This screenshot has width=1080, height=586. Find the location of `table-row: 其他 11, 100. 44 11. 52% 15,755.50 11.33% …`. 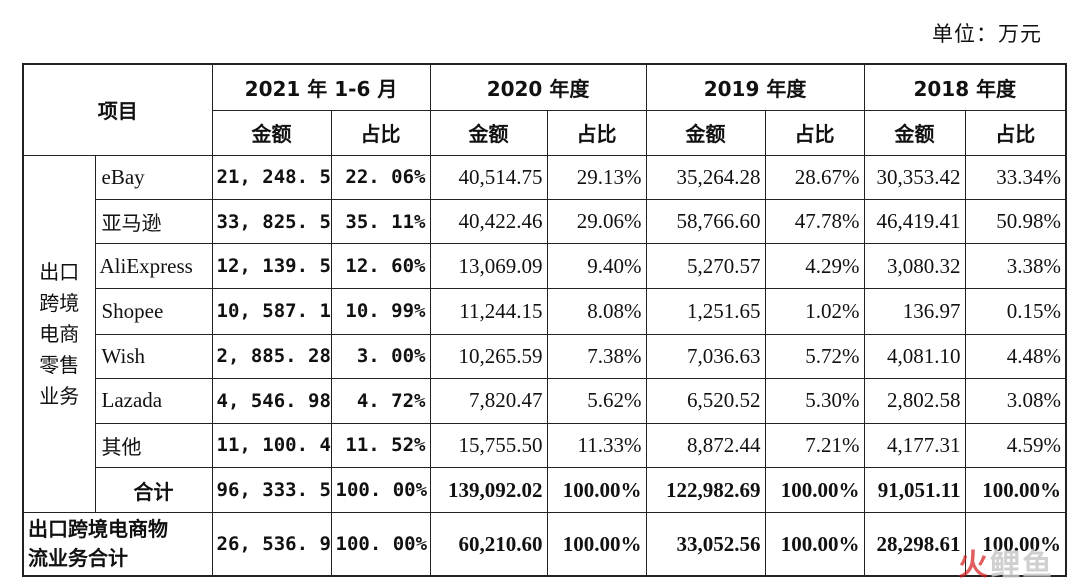

table-row: 其他 11, 100. 44 11. 52% 15,755.50 11.33% … is located at coordinates (545, 445).